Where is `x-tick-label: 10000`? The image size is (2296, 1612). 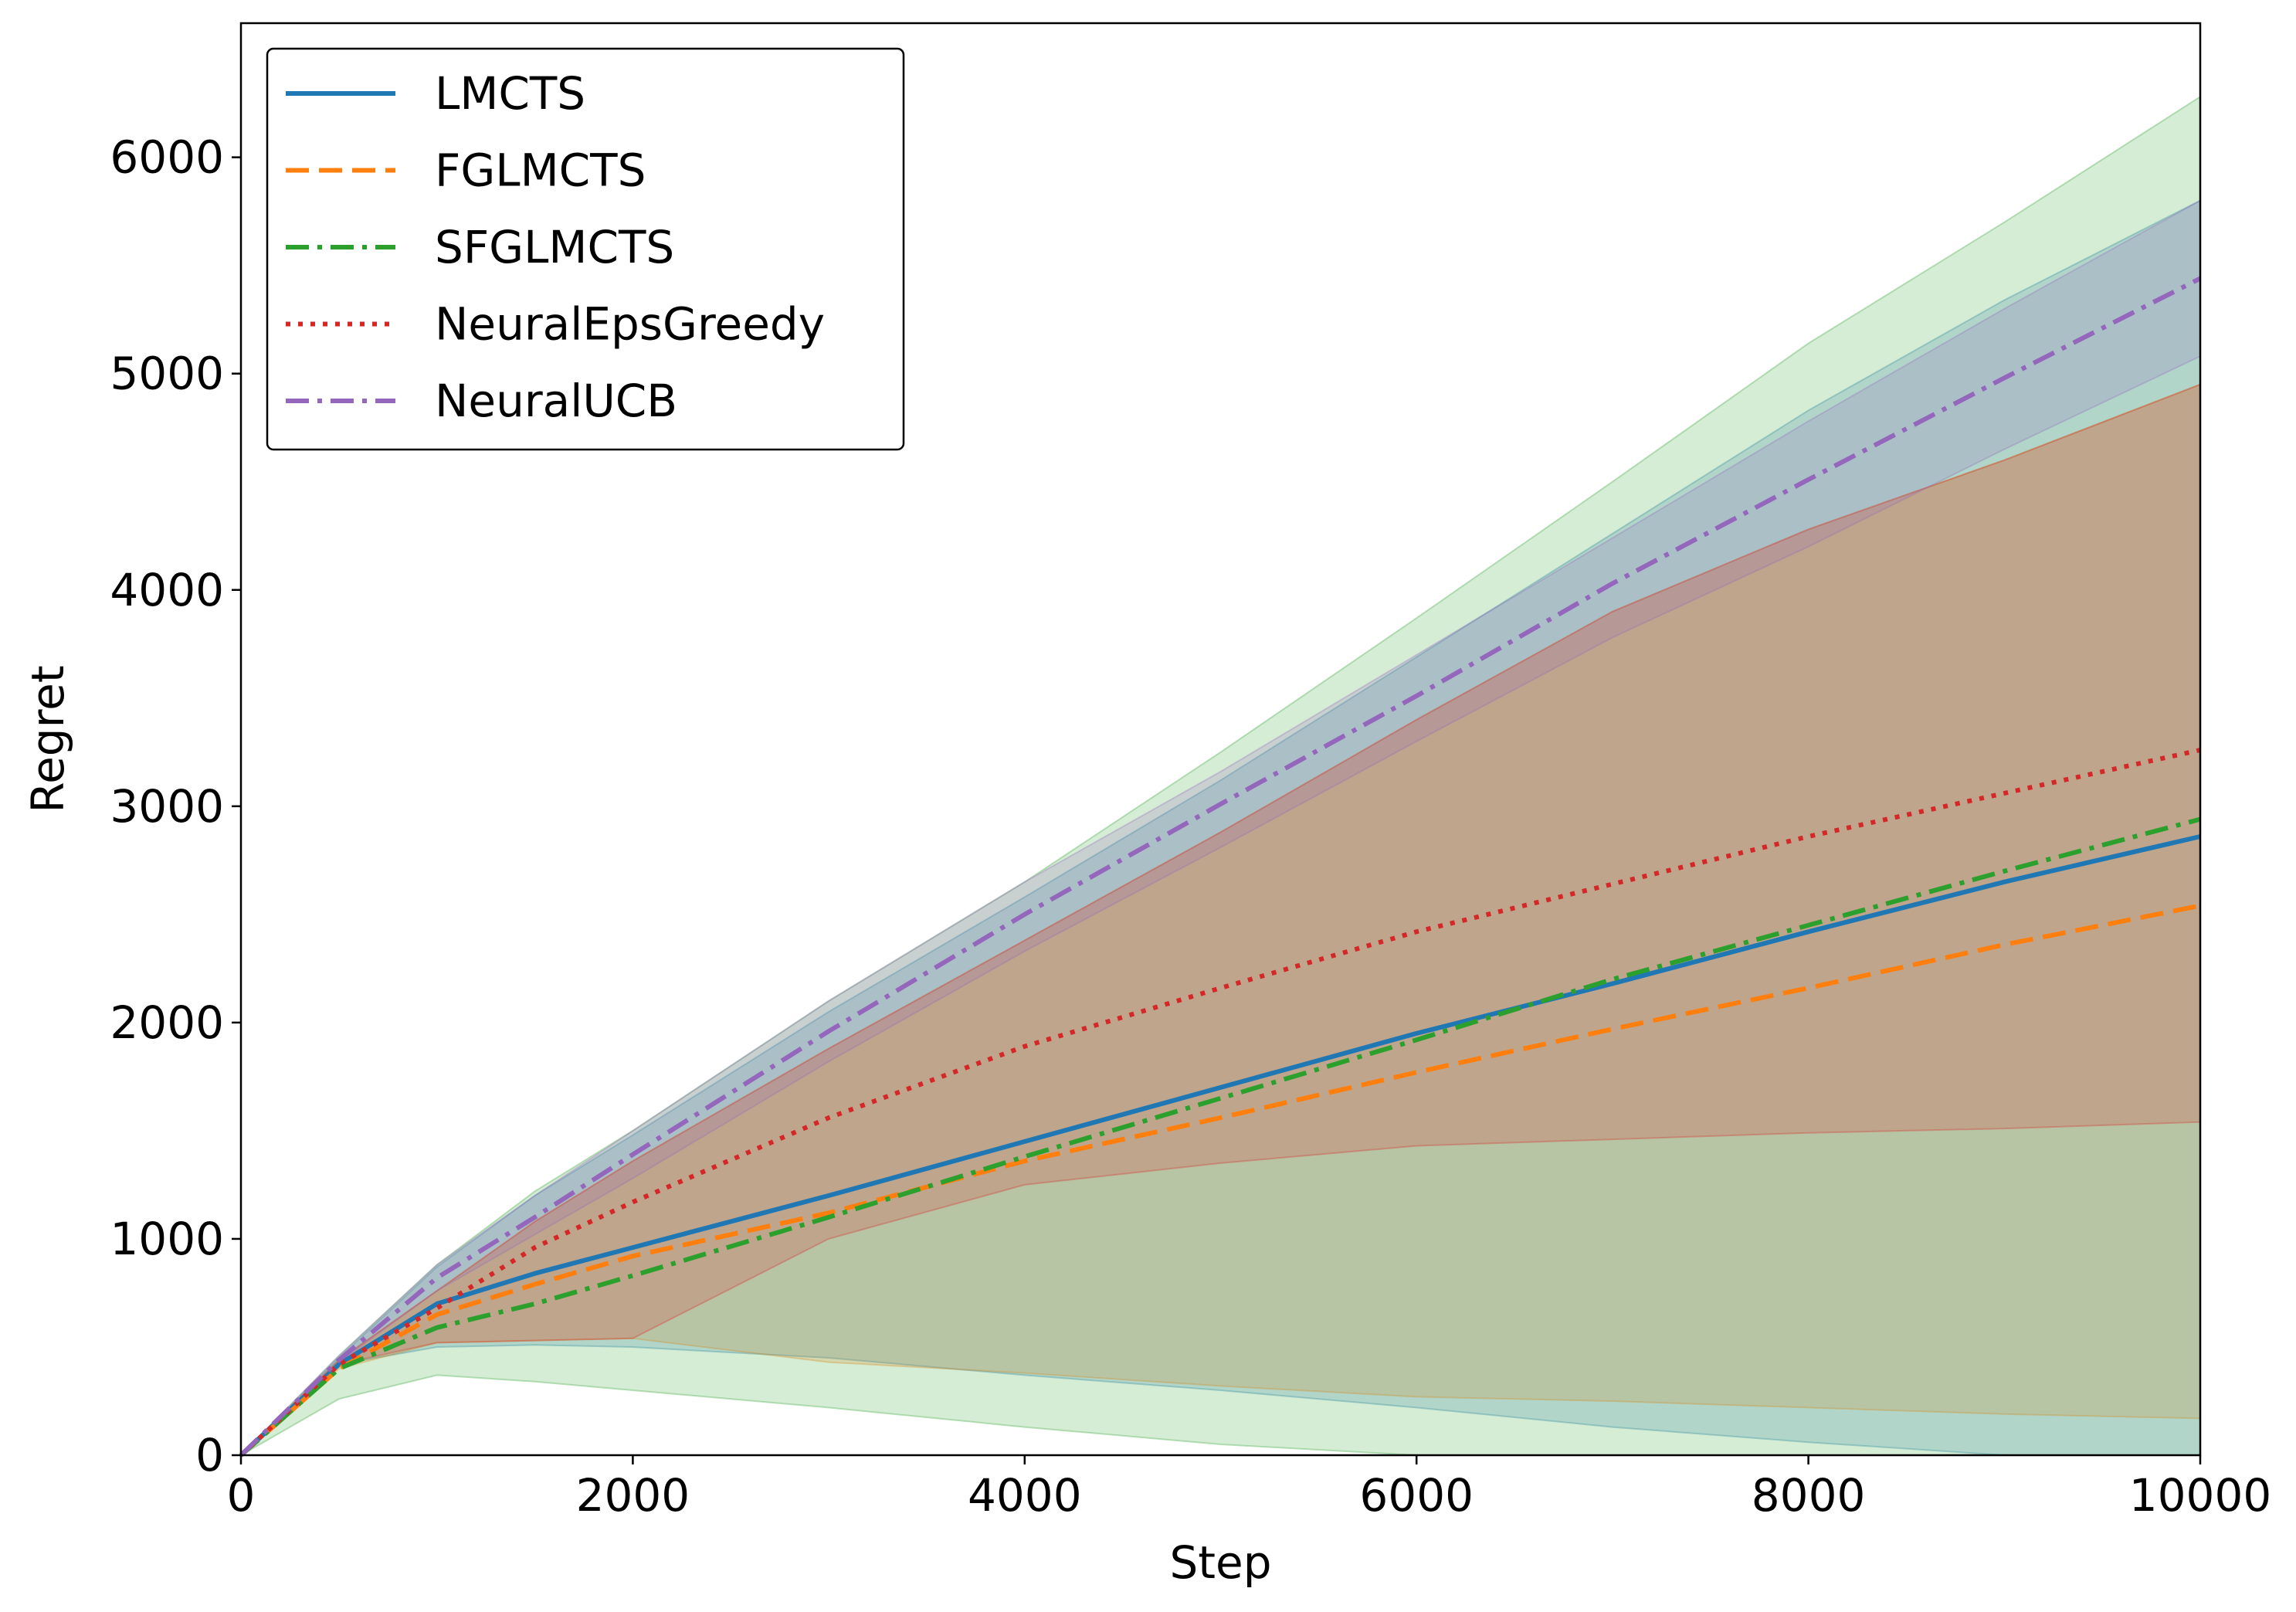 x-tick-label: 10000 is located at coordinates (2200, 1495).